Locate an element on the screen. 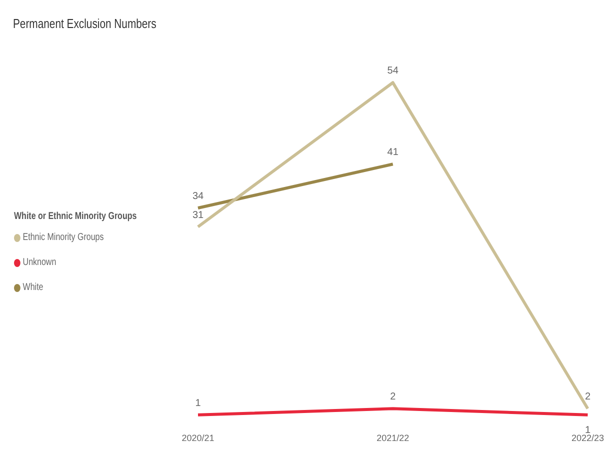 This screenshot has width=616, height=462. x-tick-label: 2022/23 is located at coordinates (587, 438).